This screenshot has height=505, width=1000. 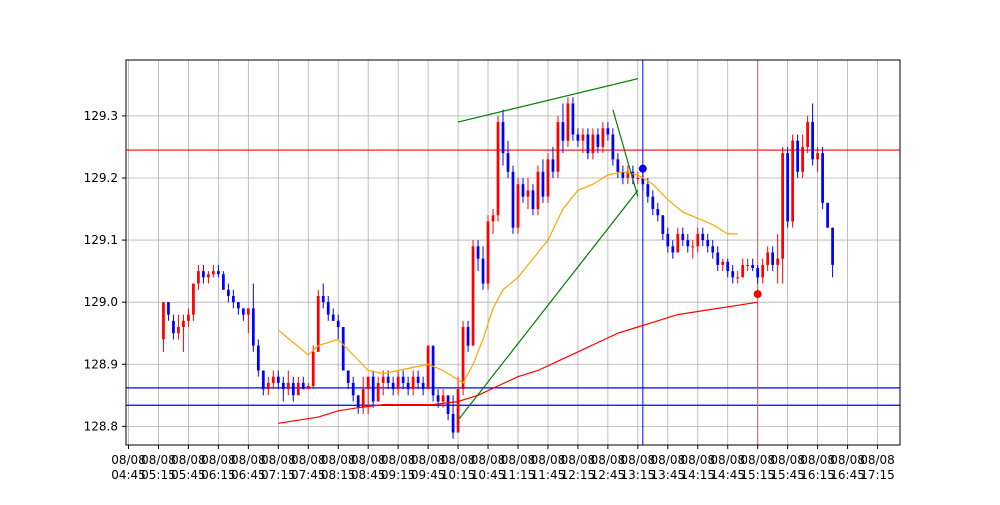 What do you see at coordinates (697, 475) in the screenshot?
I see `x-tick-label-time: 14:15` at bounding box center [697, 475].